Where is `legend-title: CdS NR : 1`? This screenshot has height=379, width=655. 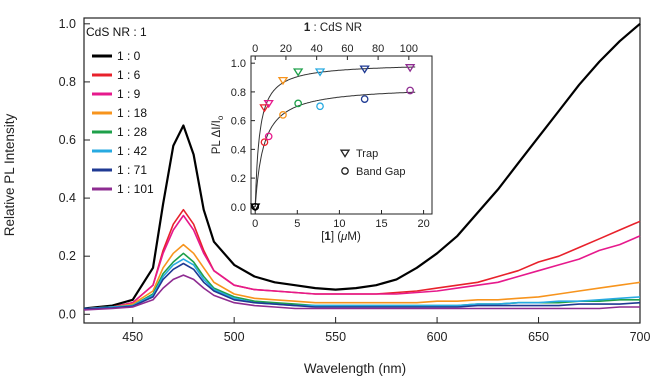 legend-title: CdS NR : 1 is located at coordinates (116, 32).